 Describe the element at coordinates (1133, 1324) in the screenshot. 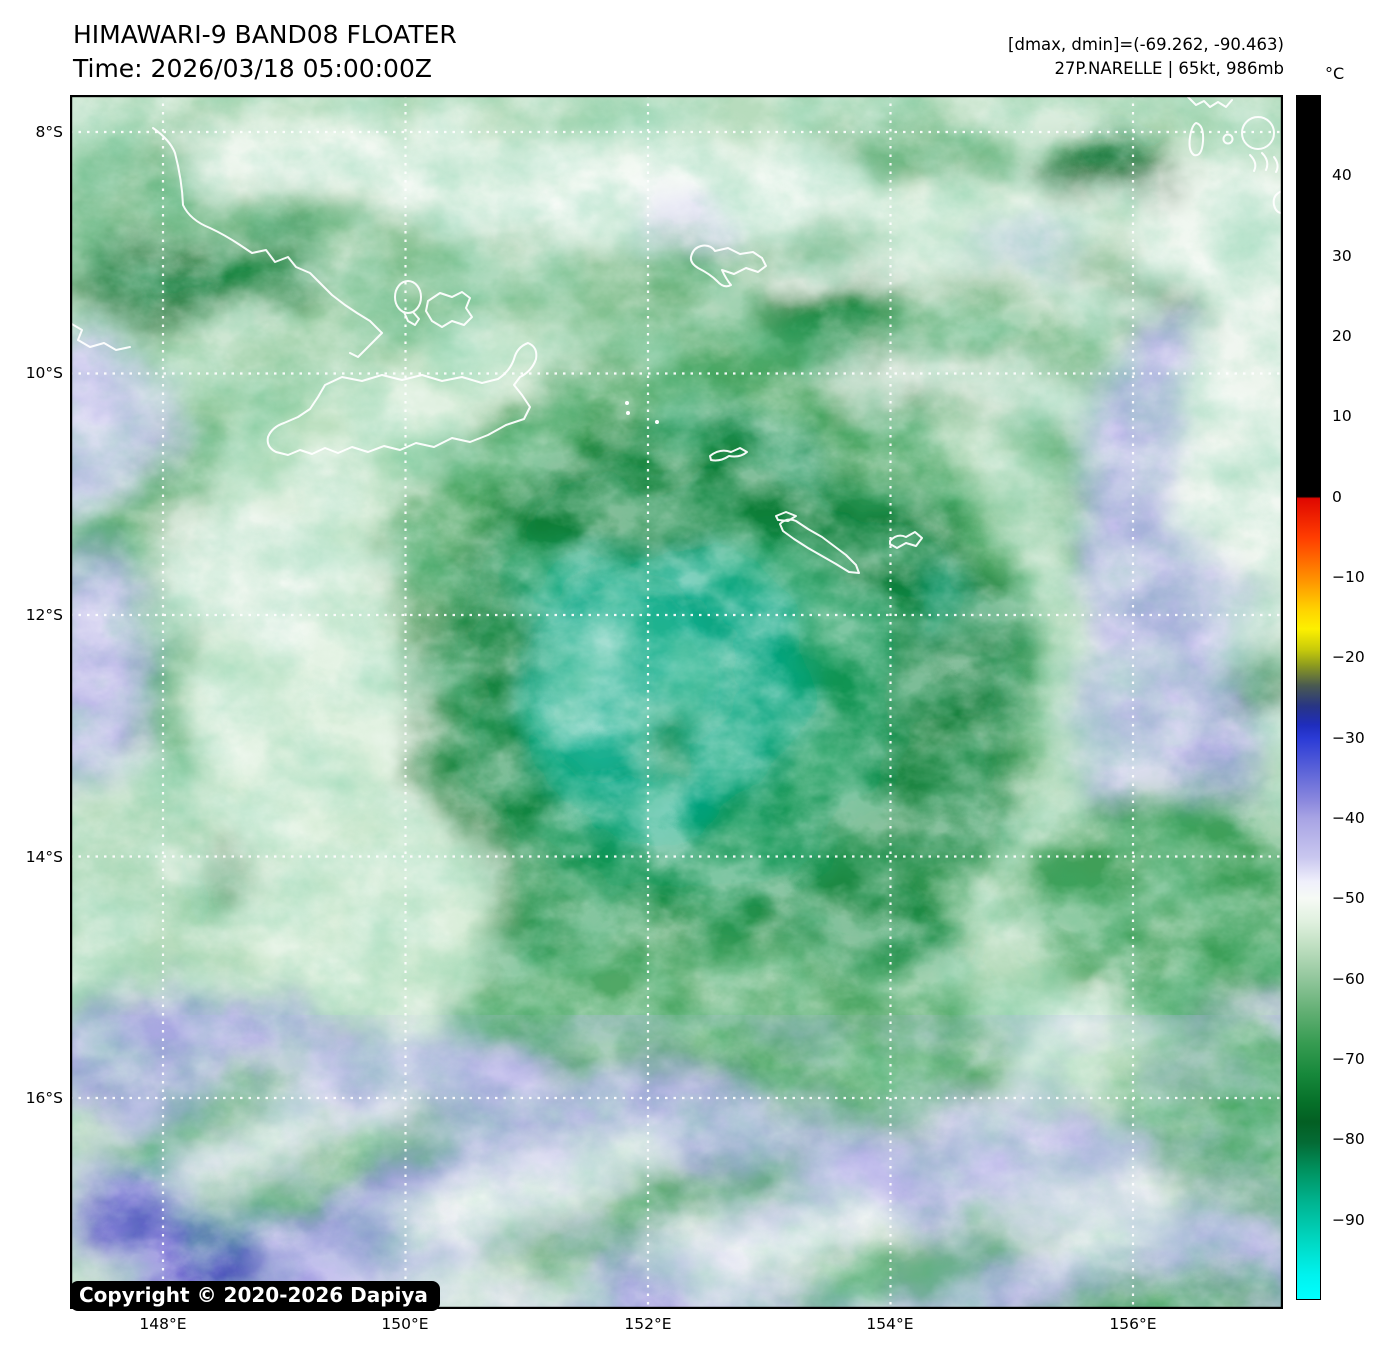

I see `lon-tick-label: 156°E` at that location.